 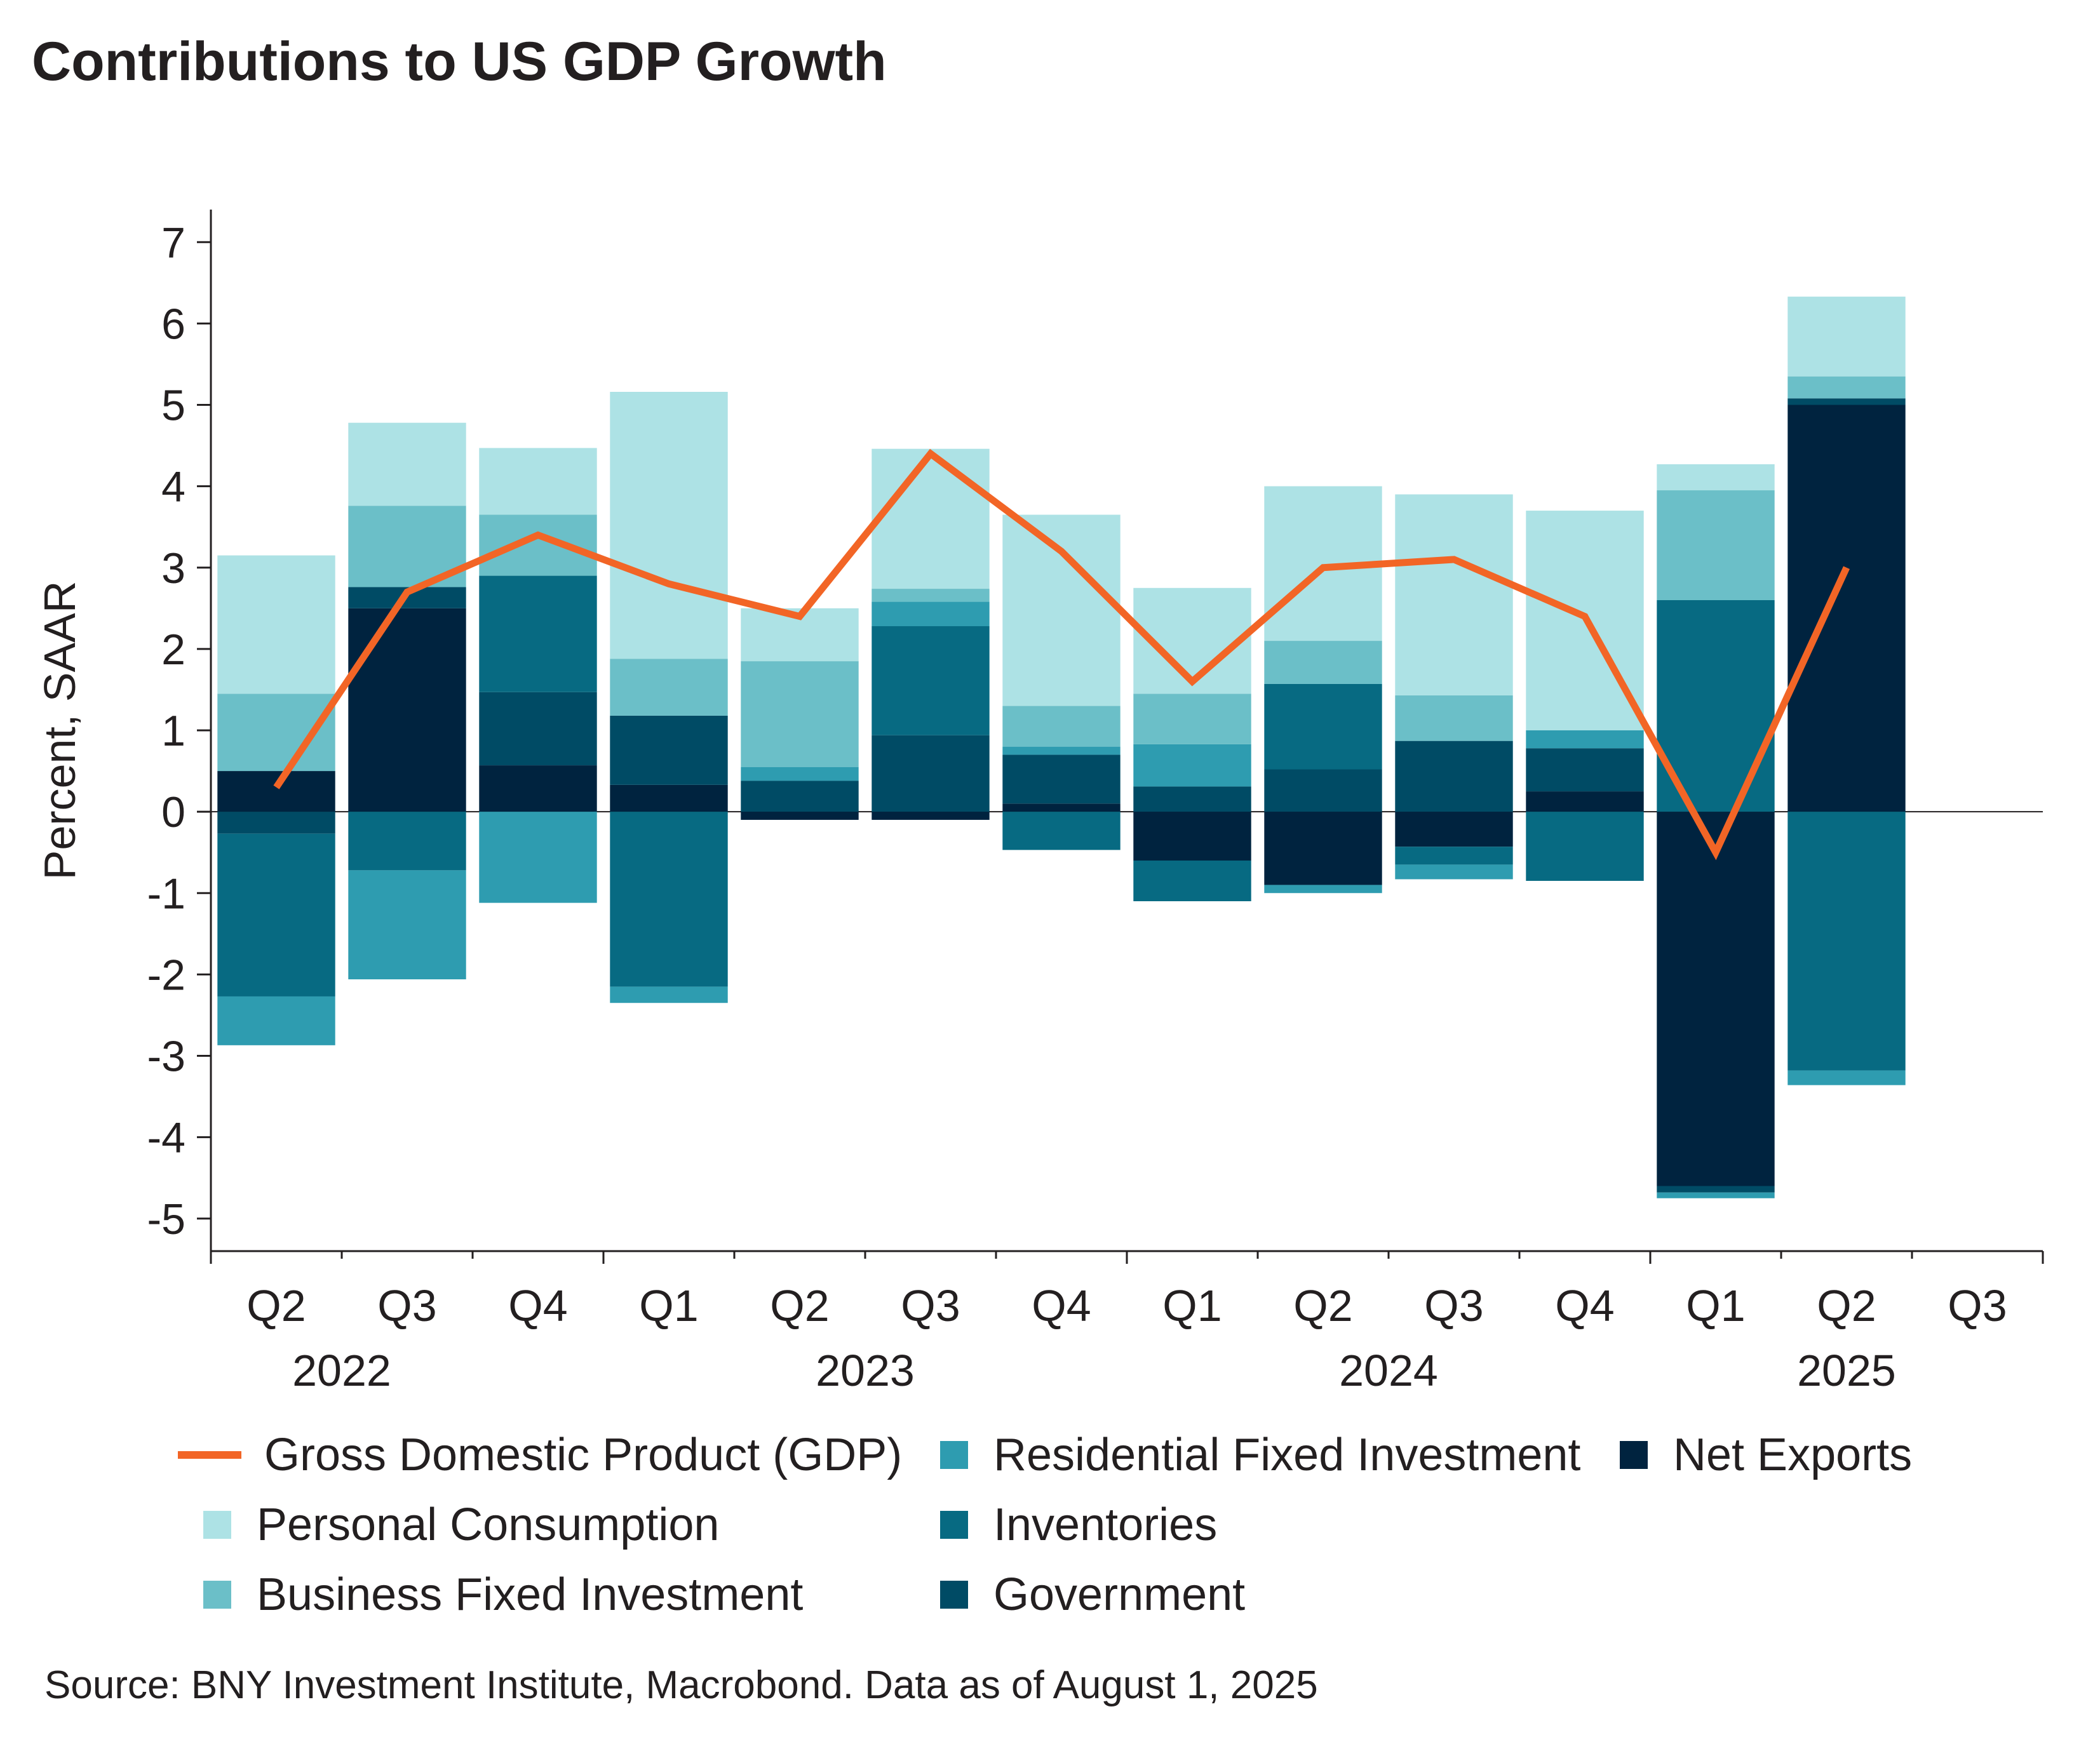 I want to click on legend-item-personal-consumption: Personal Consumption, so click(x=461, y=1525).